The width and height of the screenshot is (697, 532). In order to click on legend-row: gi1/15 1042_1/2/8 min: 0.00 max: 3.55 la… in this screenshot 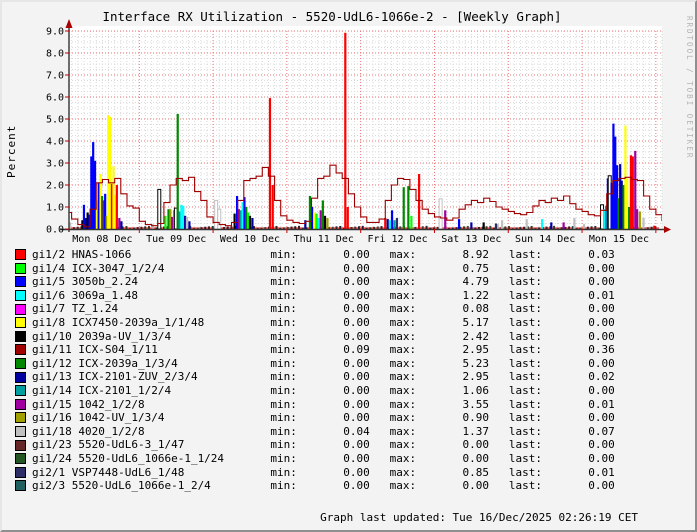, I will do `click(348, 404)`.